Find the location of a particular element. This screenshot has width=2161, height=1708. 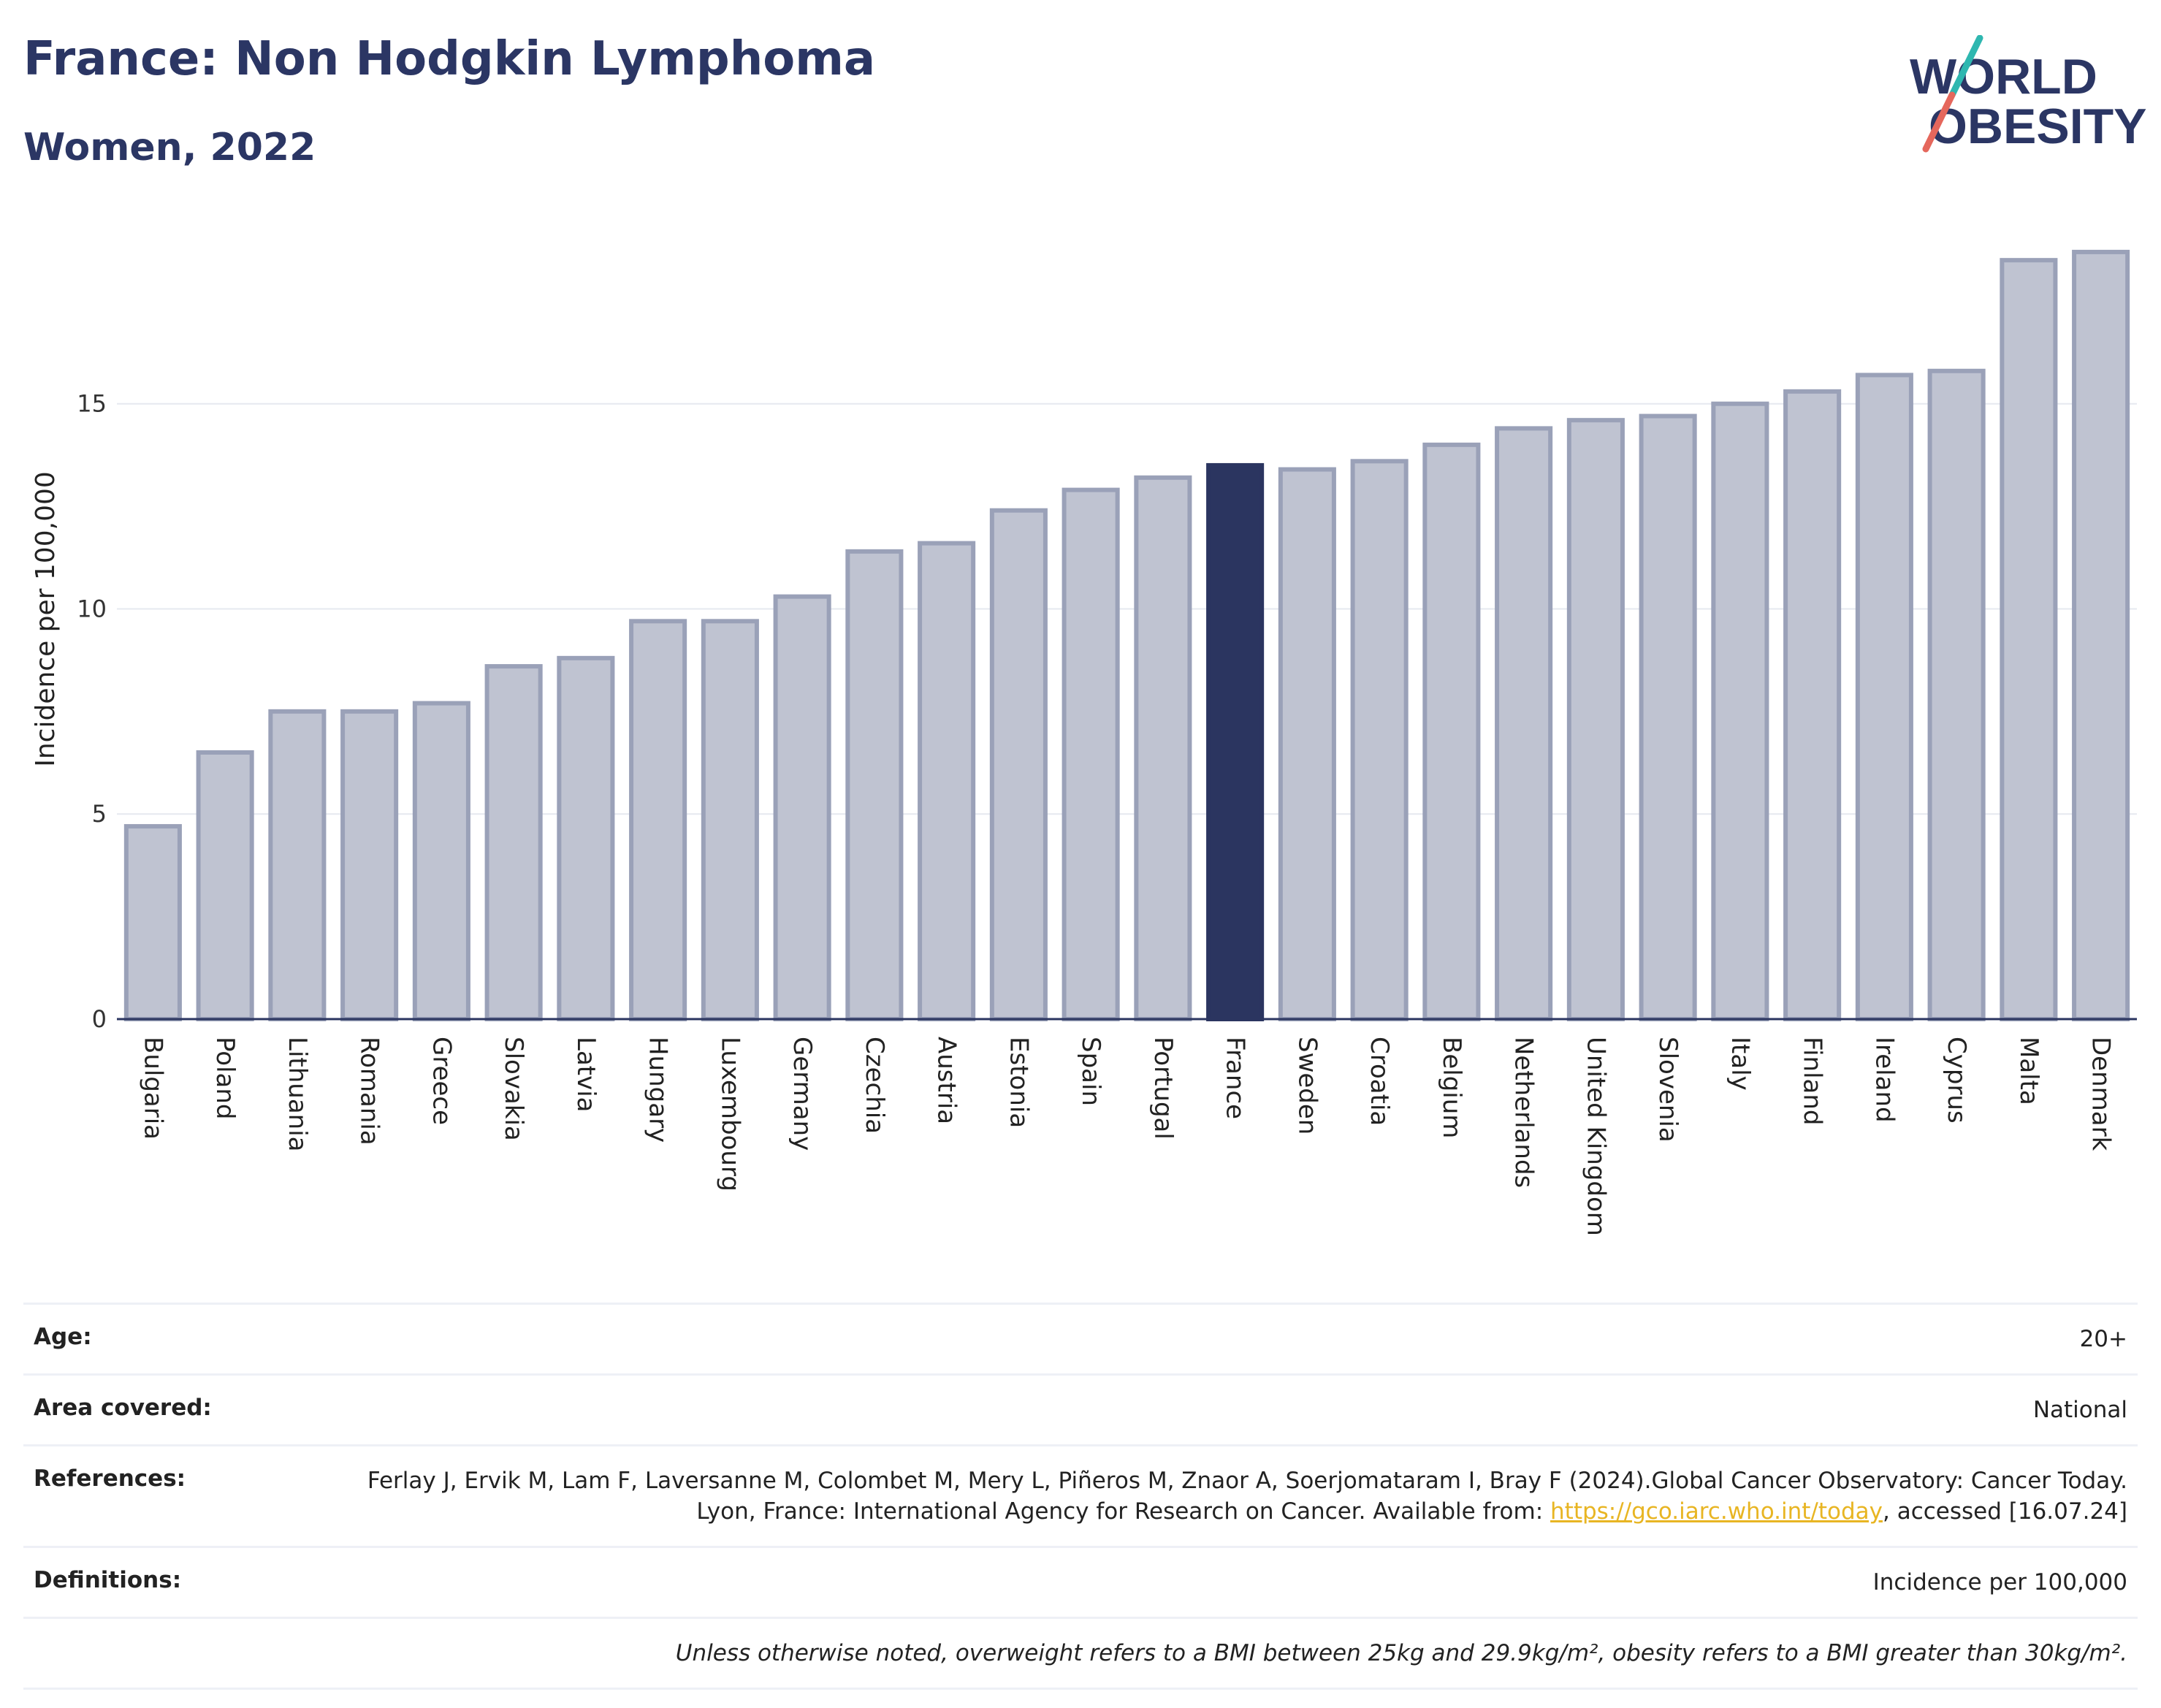

area-value: National is located at coordinates (2079, 1410).